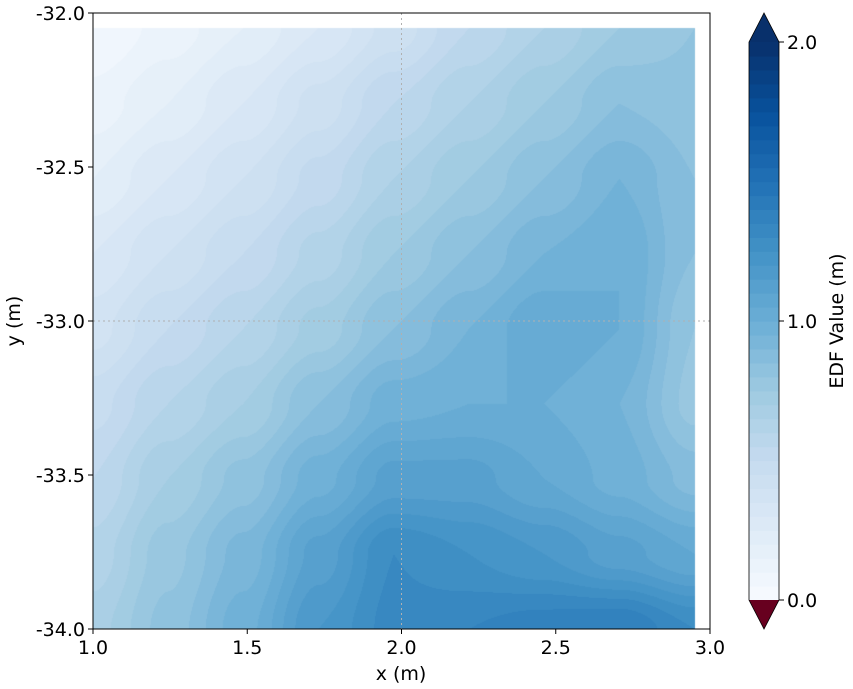 Image resolution: width=853 pixels, height=689 pixels. Describe the element at coordinates (247, 648) in the screenshot. I see `x-tick-label: 1.5` at that location.